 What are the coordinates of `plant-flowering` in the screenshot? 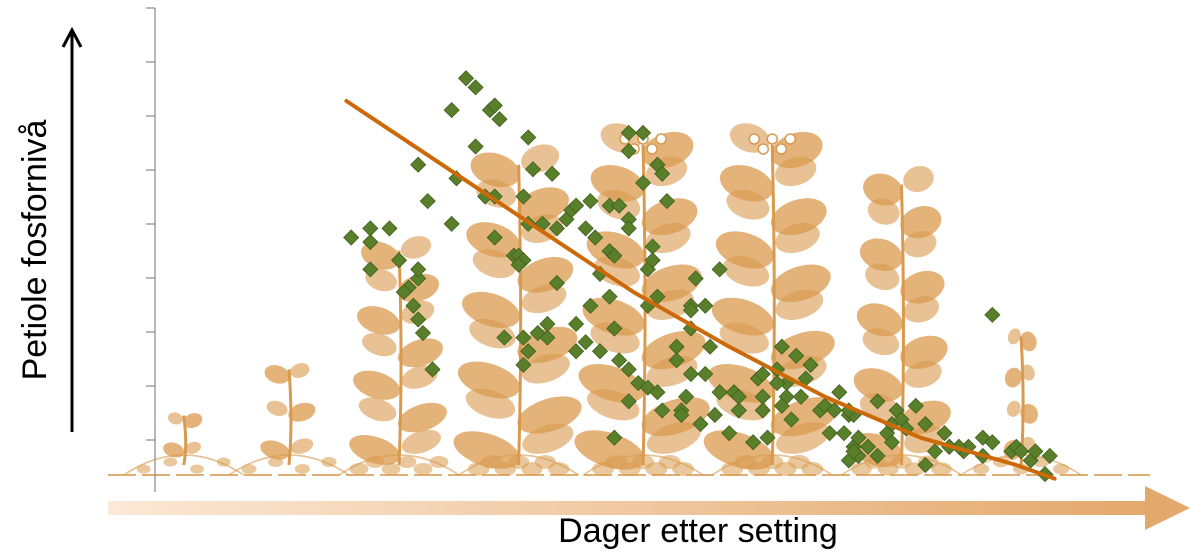 It's located at (771, 299).